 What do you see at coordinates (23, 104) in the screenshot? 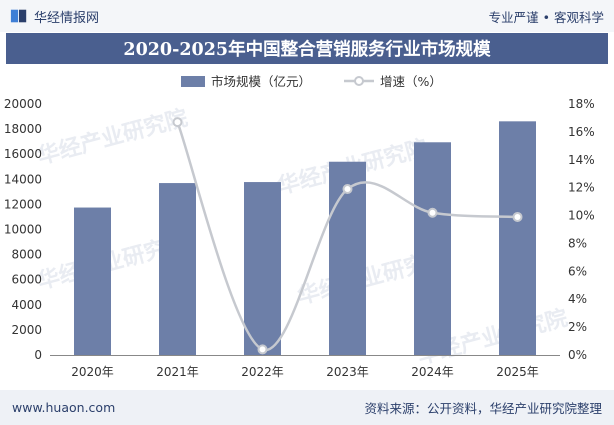
I see `y-left-tick-label: 20000` at bounding box center [23, 104].